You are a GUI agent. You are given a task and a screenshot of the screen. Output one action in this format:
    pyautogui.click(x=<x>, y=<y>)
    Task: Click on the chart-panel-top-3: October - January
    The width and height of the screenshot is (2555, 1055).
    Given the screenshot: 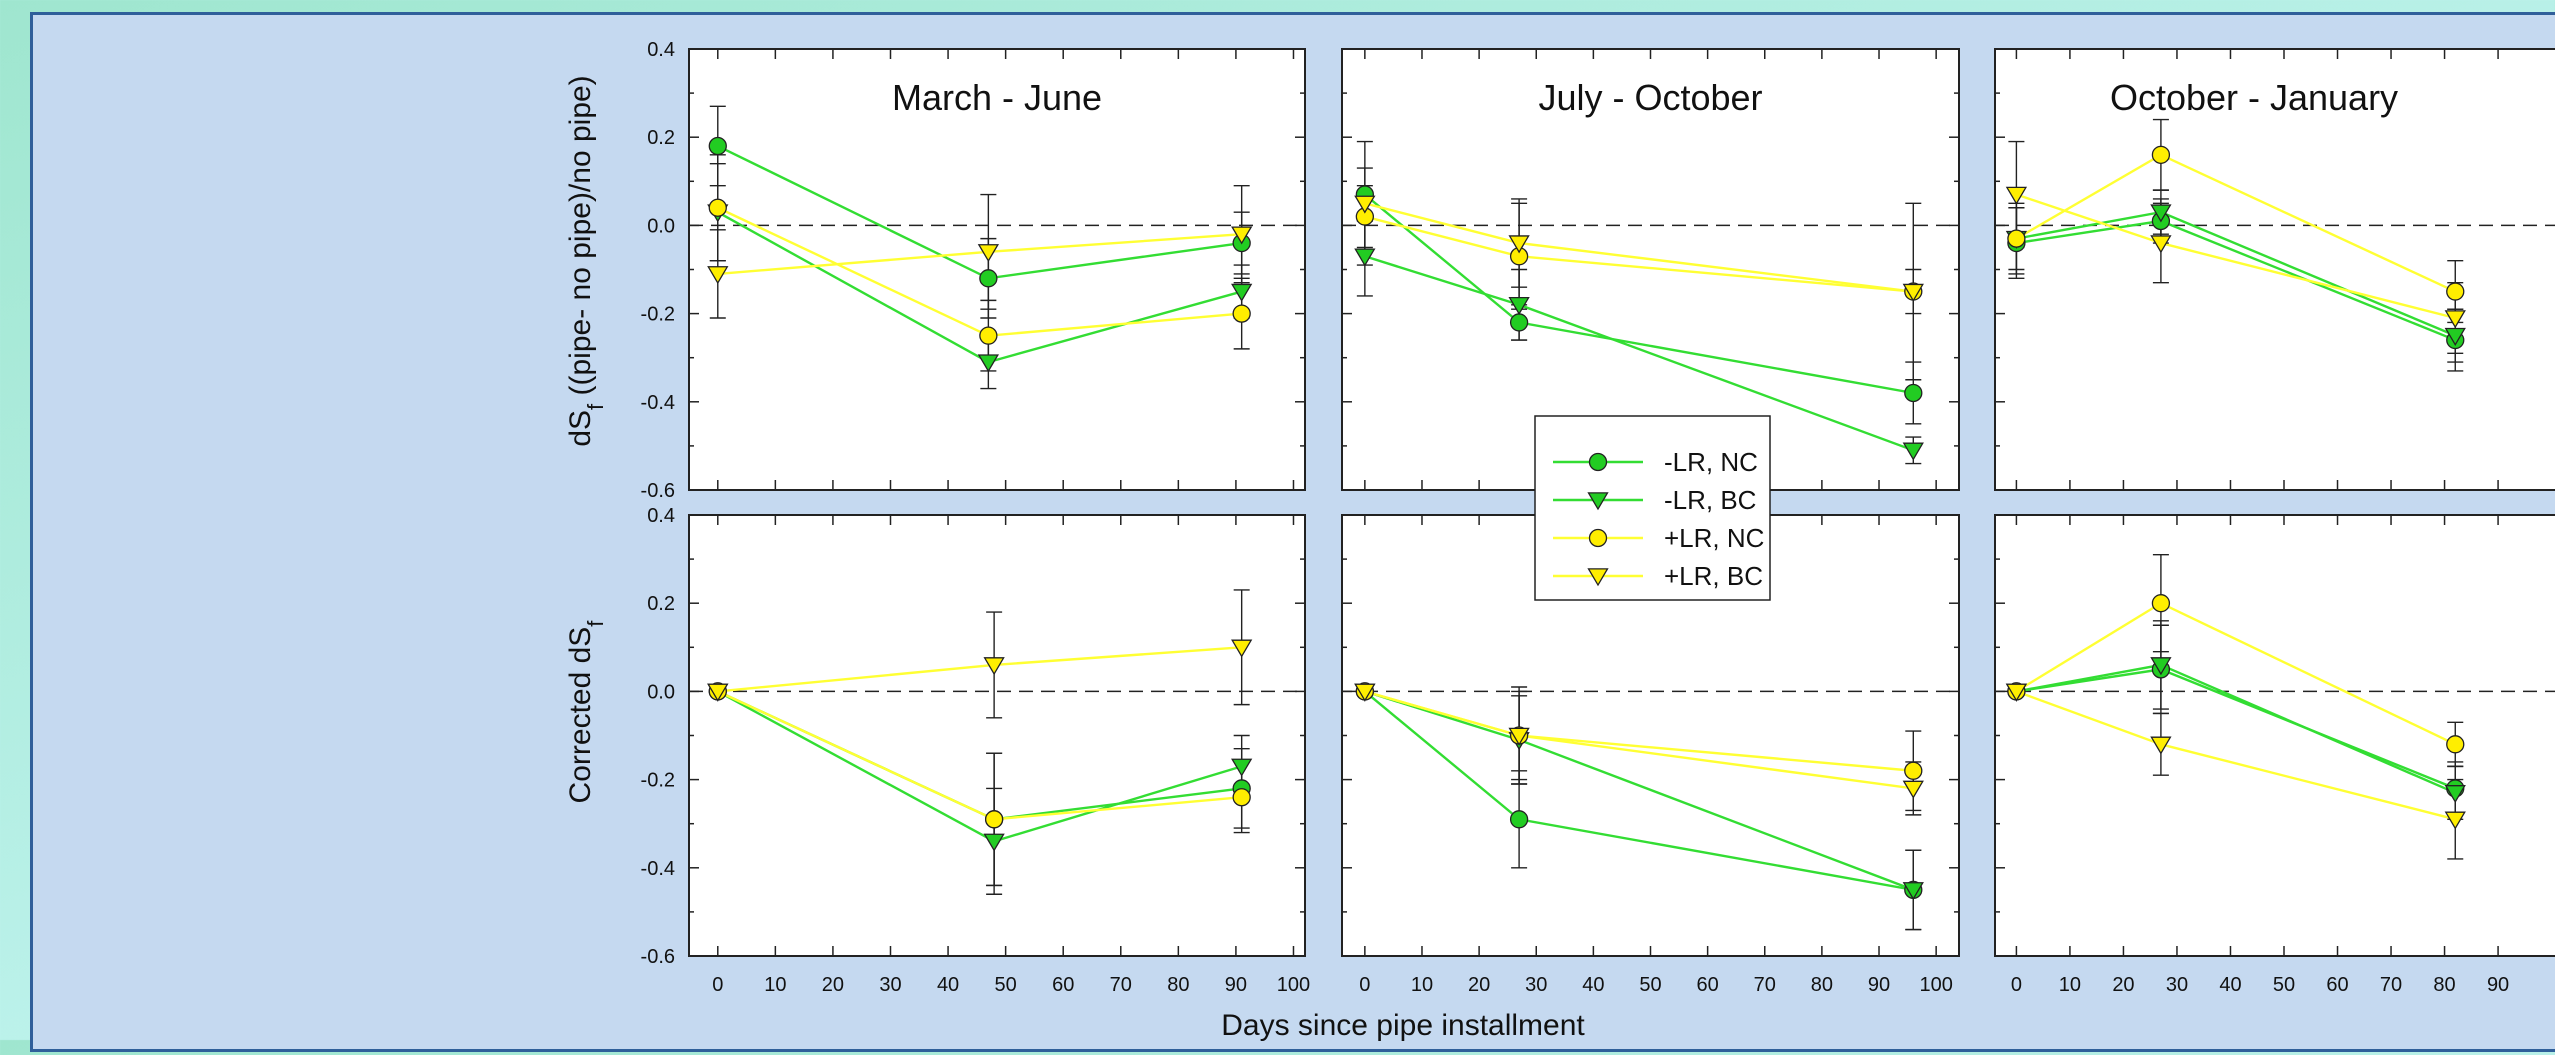 What is the action you would take?
    pyautogui.click(x=2274, y=269)
    